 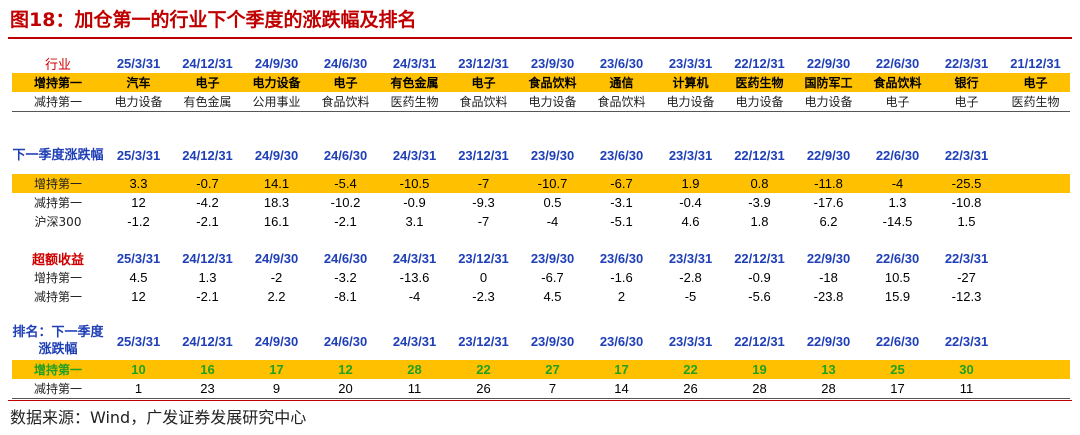 What do you see at coordinates (276, 389) in the screenshot?
I see `rank-cell: 9` at bounding box center [276, 389].